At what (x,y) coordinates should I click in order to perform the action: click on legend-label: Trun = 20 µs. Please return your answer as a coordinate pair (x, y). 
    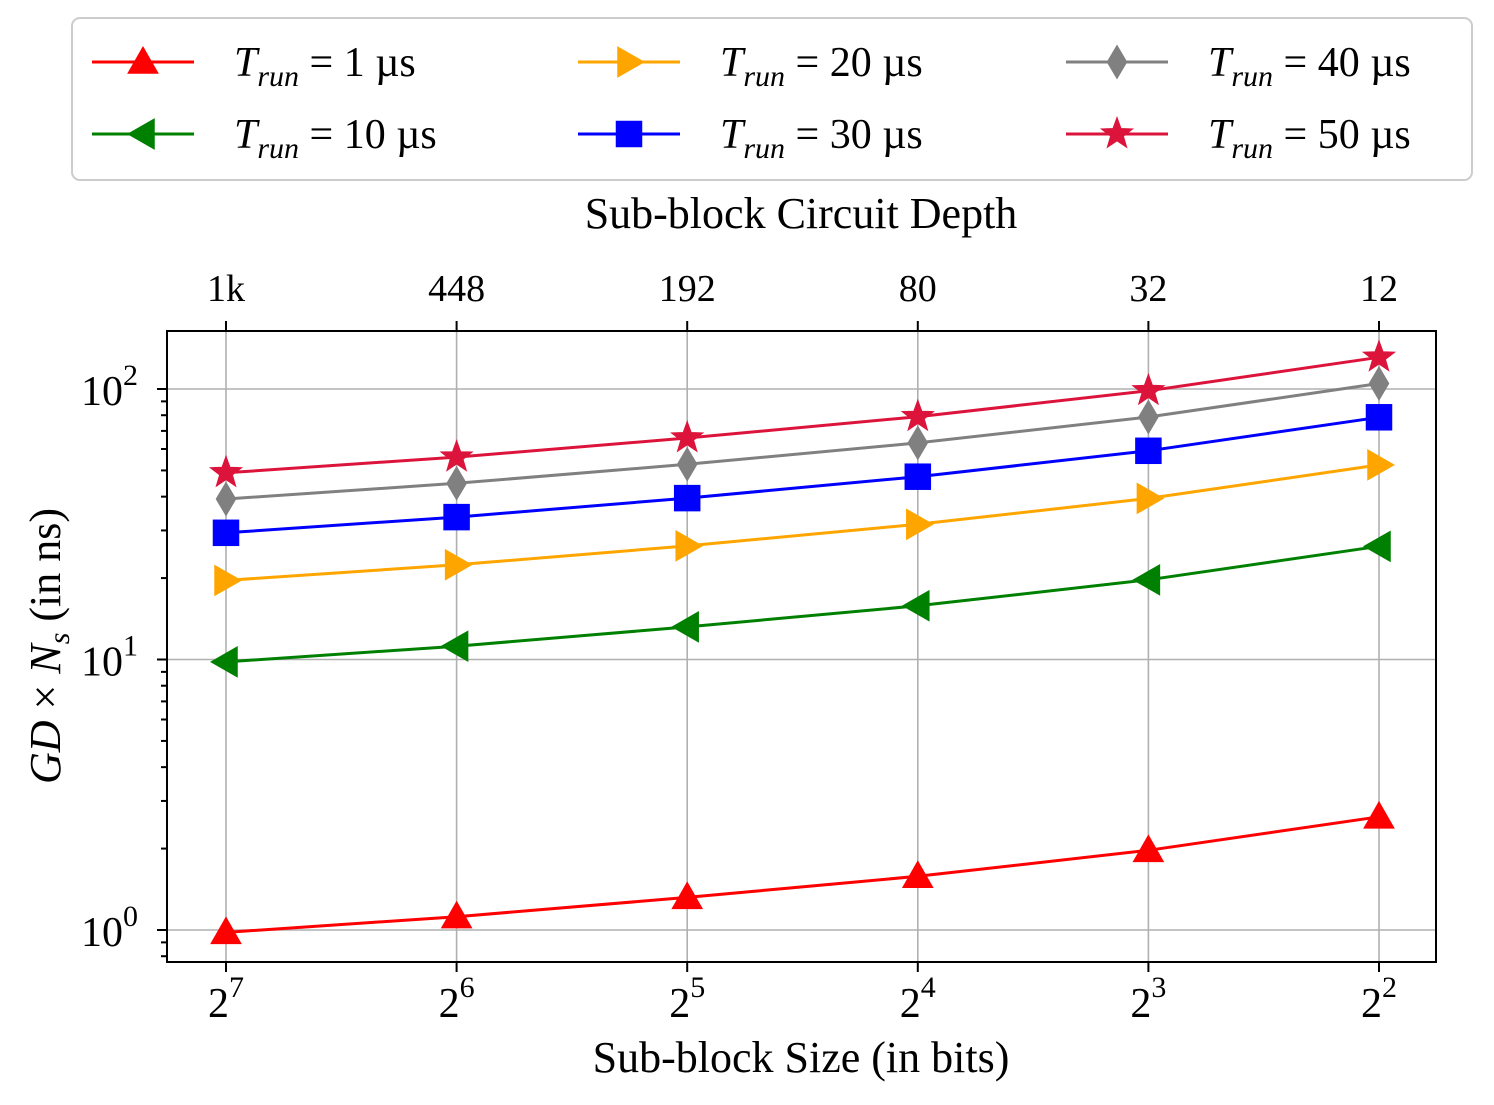
    Looking at the image, I should click on (821, 66).